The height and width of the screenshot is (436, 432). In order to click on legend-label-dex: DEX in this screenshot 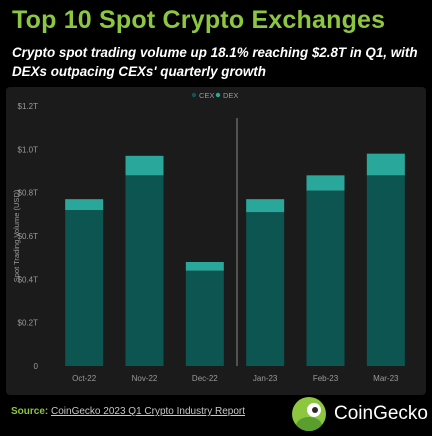, I will do `click(230, 95)`.